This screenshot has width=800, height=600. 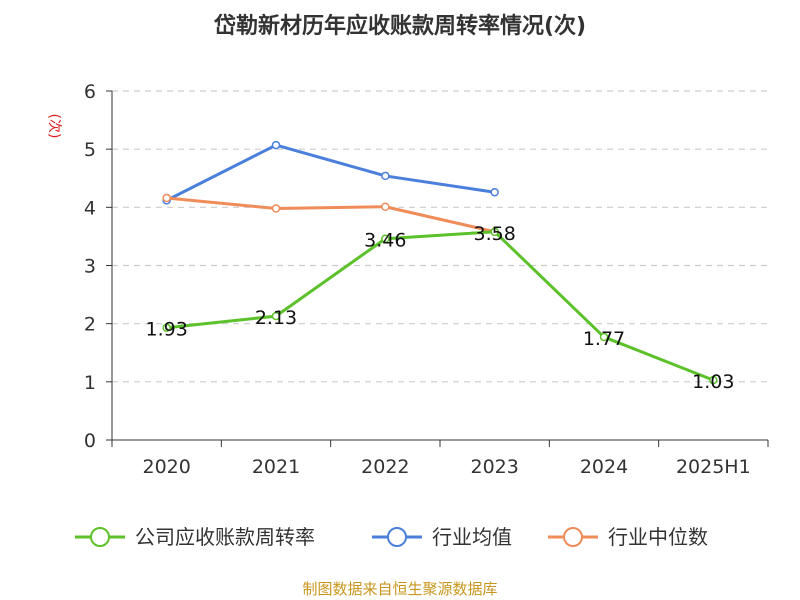 What do you see at coordinates (494, 467) in the screenshot?
I see `x-tick-label: 2023` at bounding box center [494, 467].